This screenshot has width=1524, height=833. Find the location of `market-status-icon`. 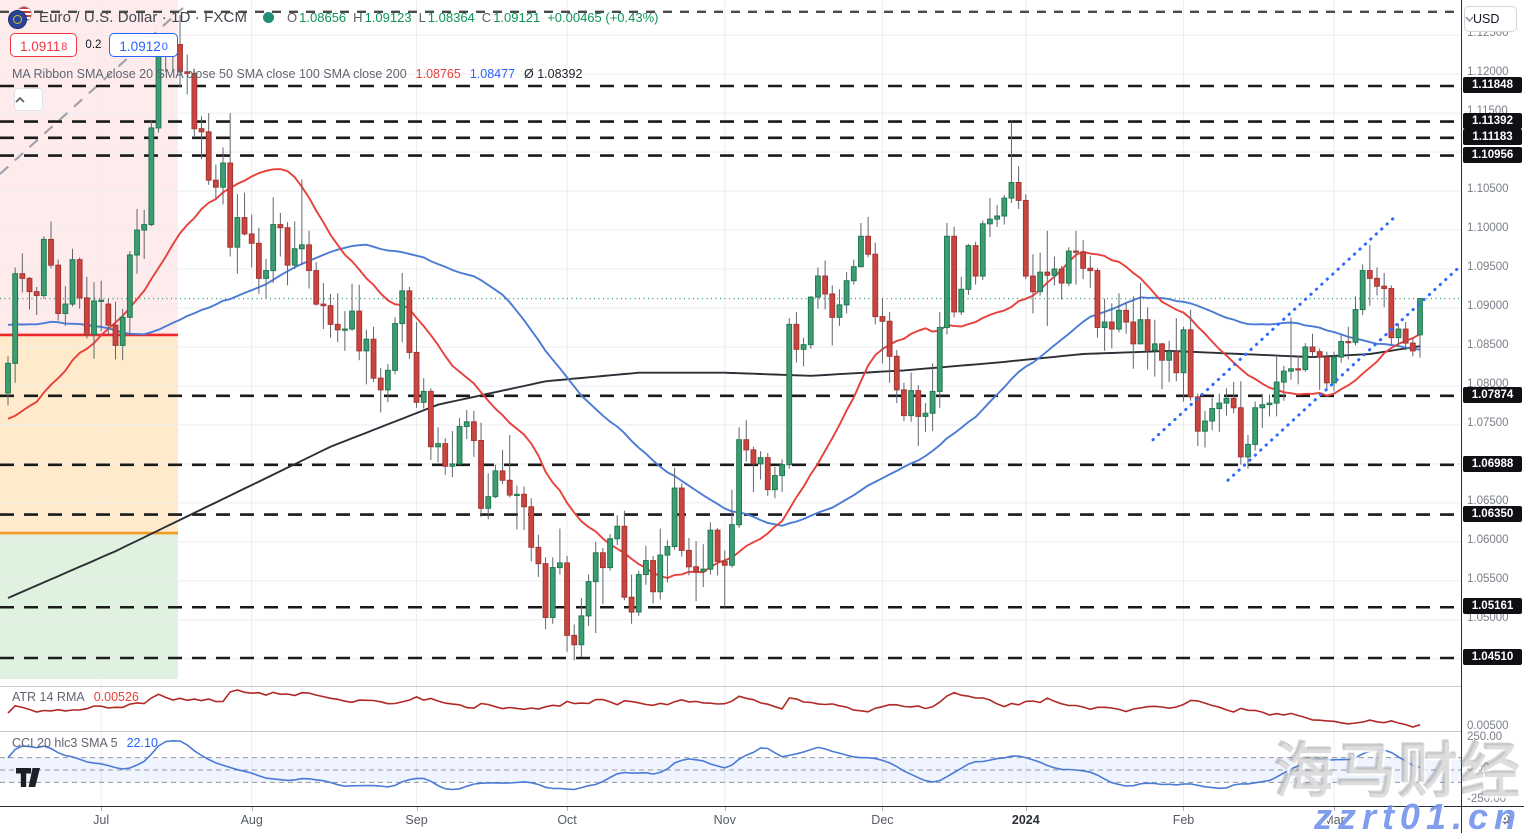

market-status-icon is located at coordinates (269, 17).